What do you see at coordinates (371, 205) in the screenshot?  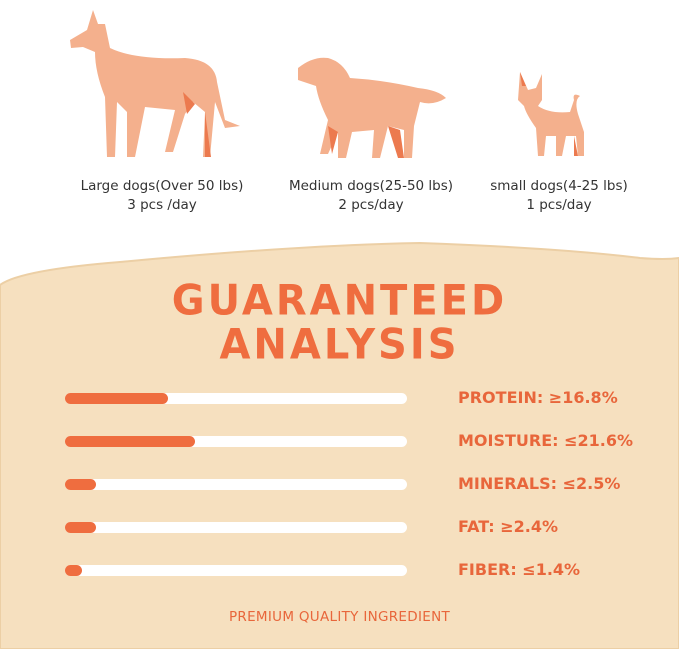 I see `medium-dog-dose: 2 pcs/day` at bounding box center [371, 205].